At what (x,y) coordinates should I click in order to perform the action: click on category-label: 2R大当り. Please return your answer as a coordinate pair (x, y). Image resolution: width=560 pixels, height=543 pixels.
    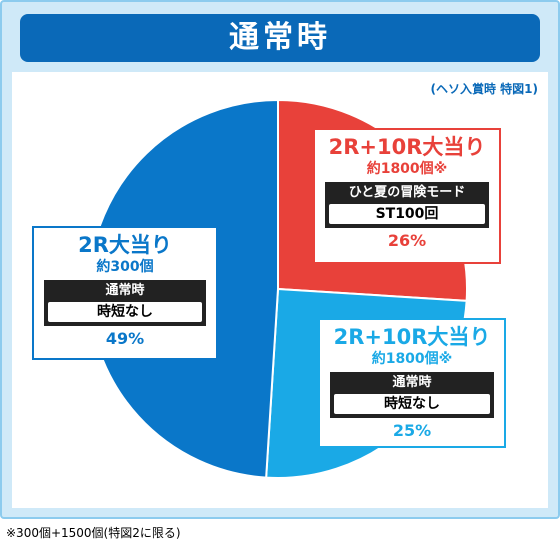
    Looking at the image, I should click on (125, 245).